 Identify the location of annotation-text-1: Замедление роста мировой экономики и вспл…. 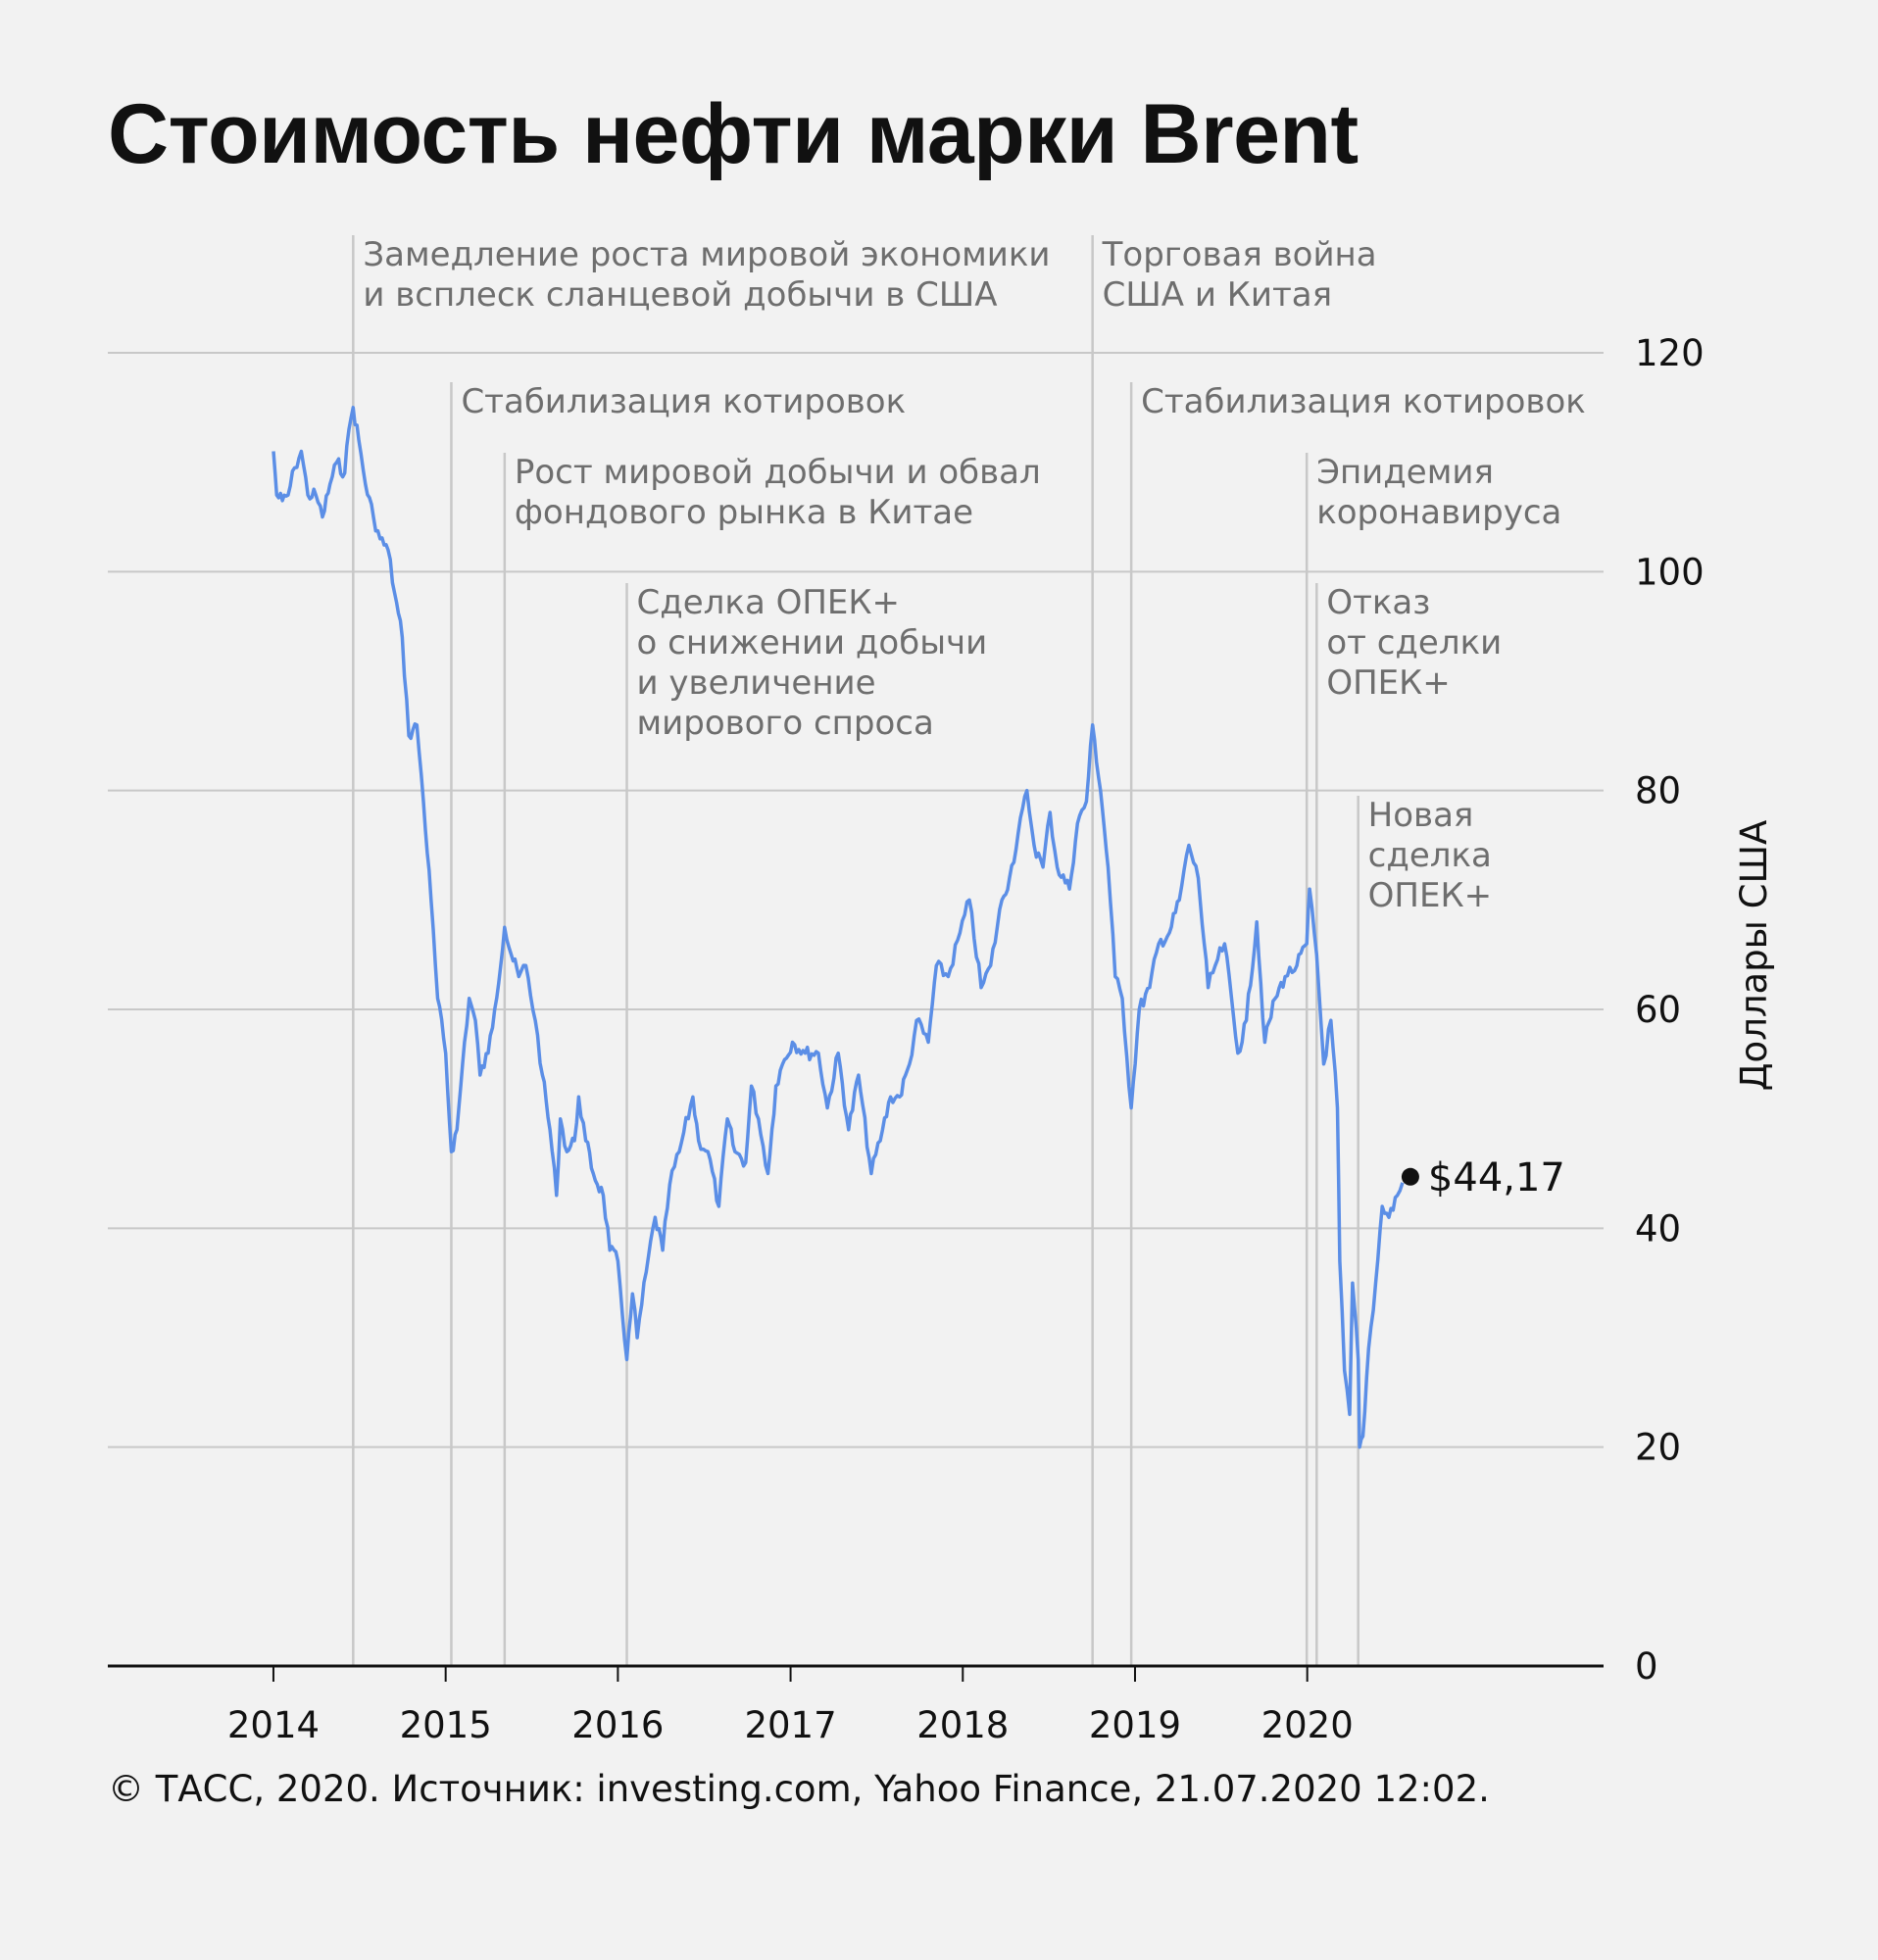
(707, 275).